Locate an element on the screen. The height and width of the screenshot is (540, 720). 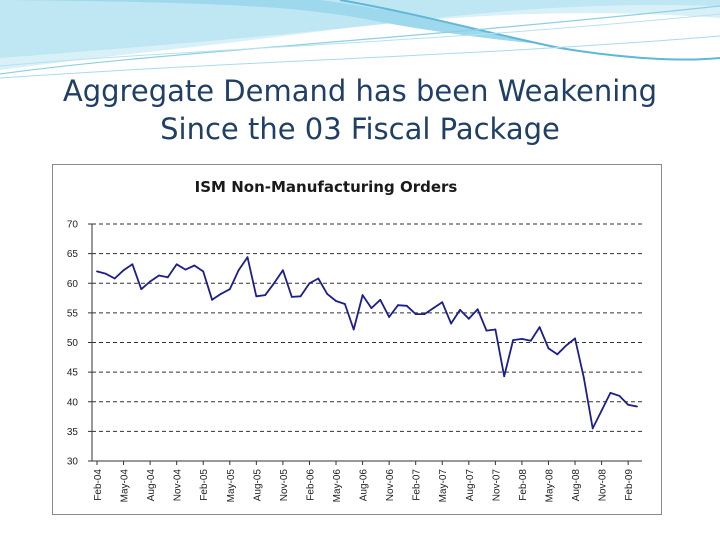
x-tick-label: May-04 is located at coordinates (125, 486).